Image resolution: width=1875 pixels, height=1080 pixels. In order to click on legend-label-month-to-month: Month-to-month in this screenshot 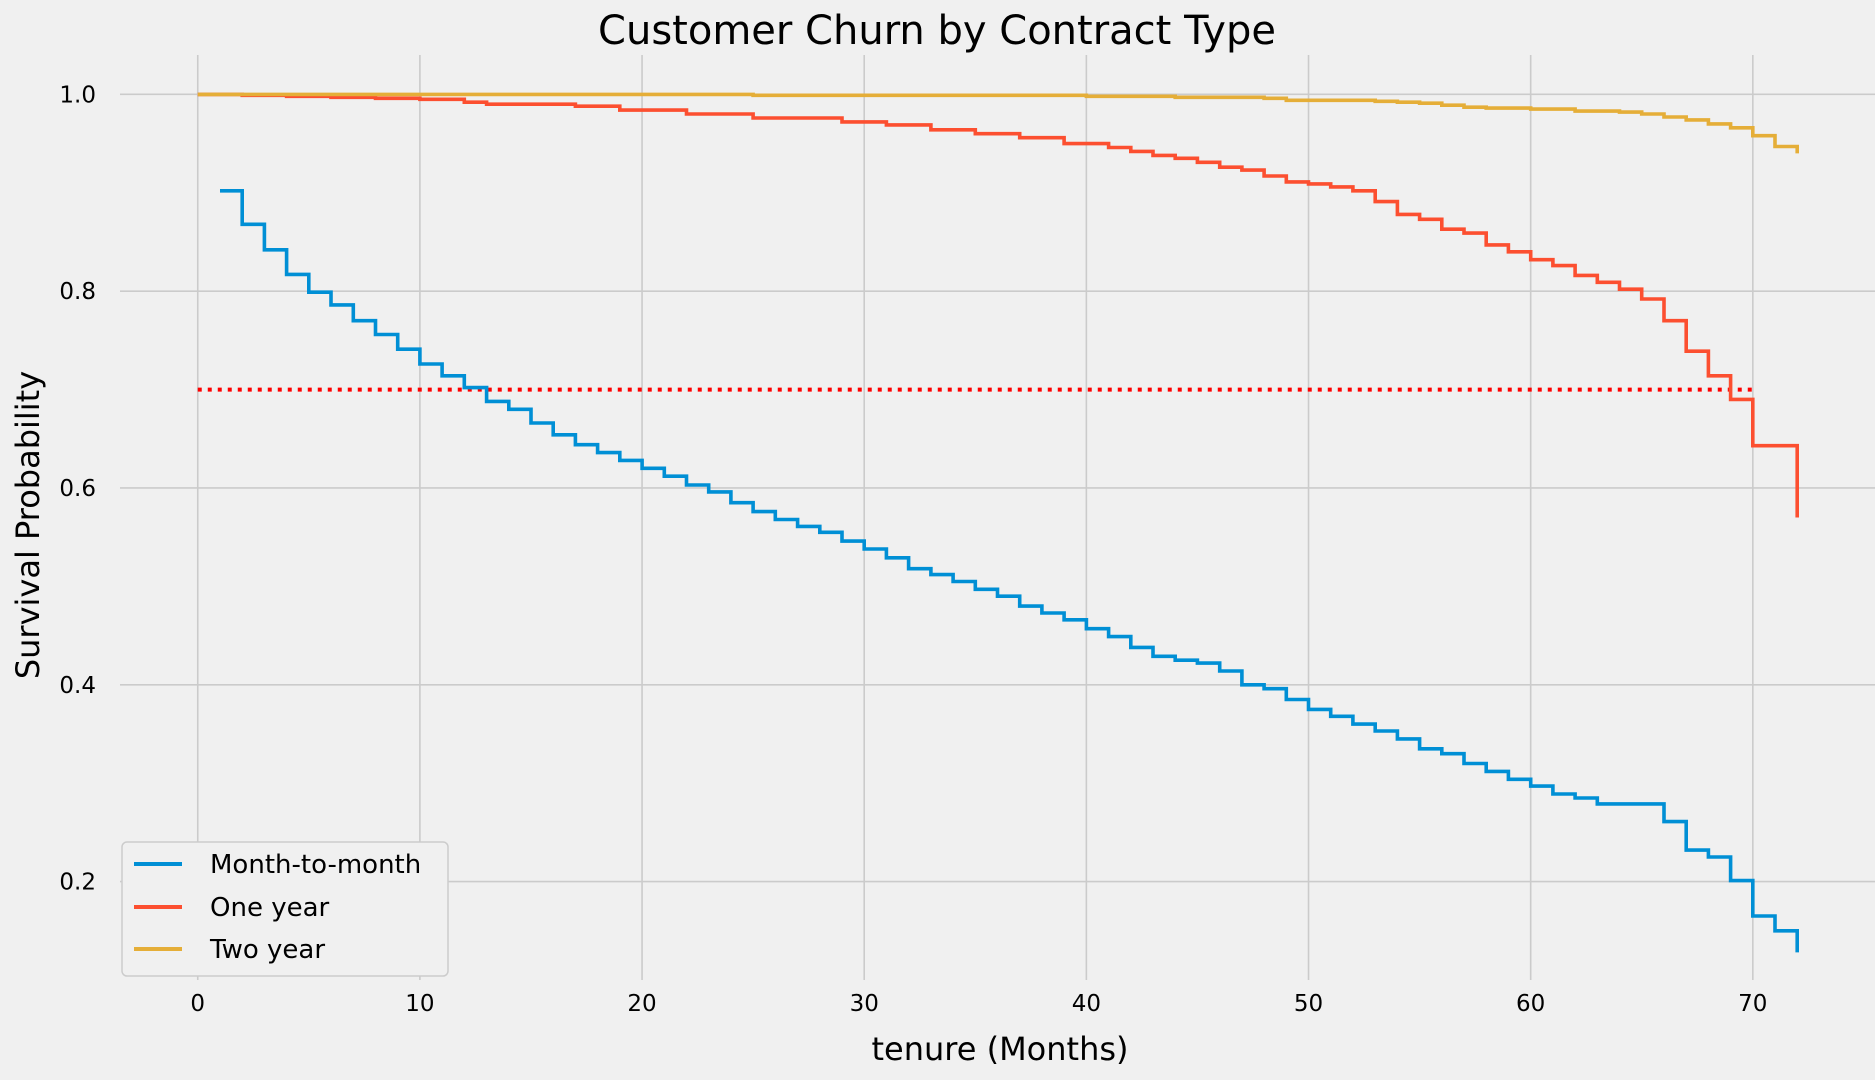, I will do `click(315, 865)`.